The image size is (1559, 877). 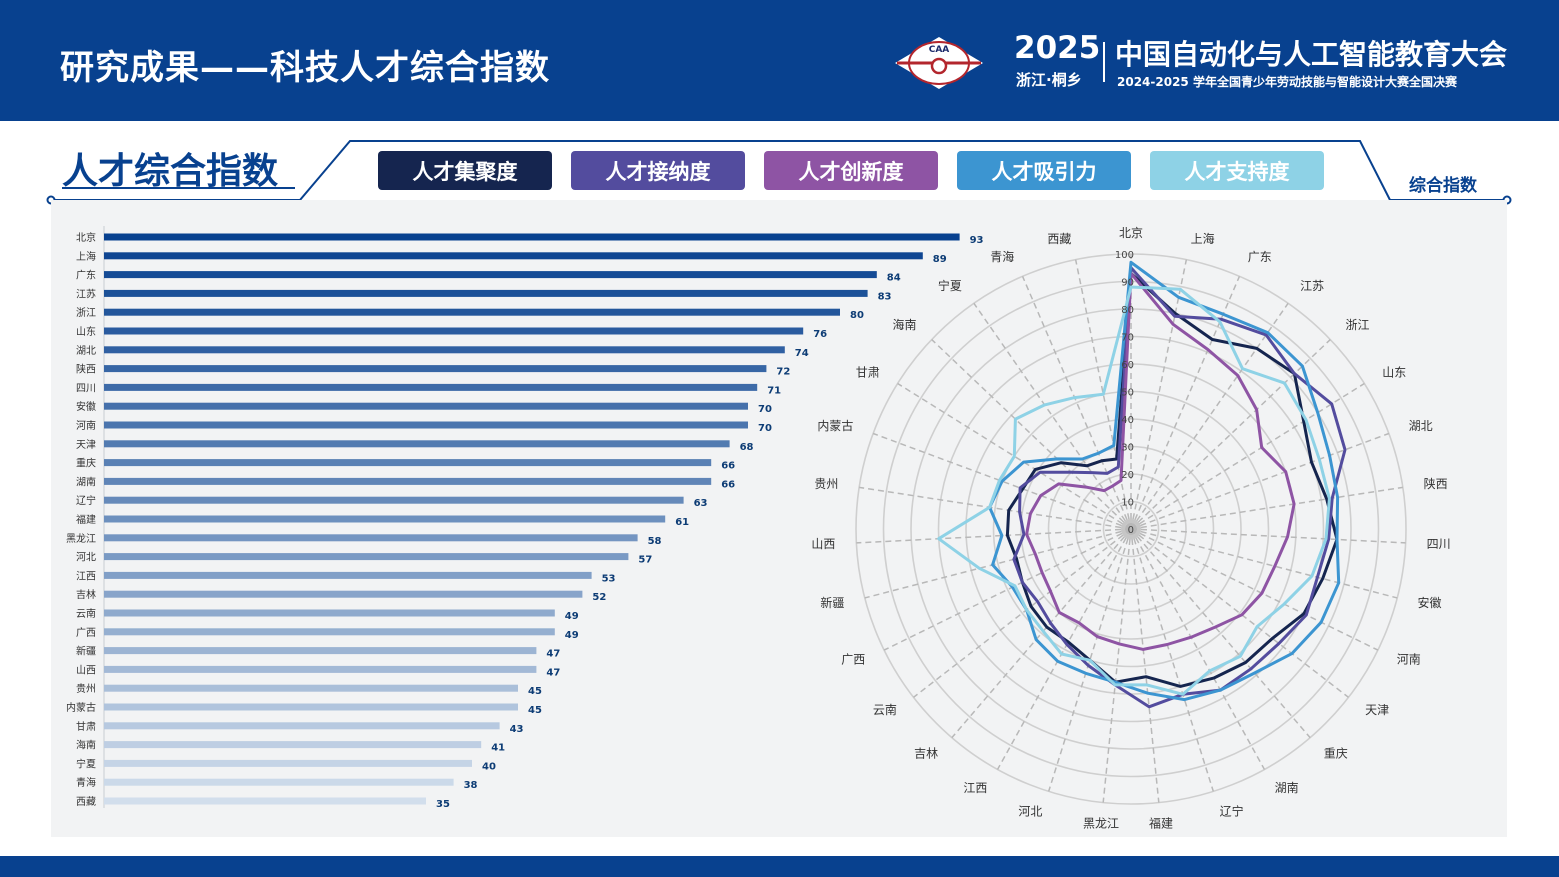 I want to click on bar-category-label: 山西, so click(x=86, y=670).